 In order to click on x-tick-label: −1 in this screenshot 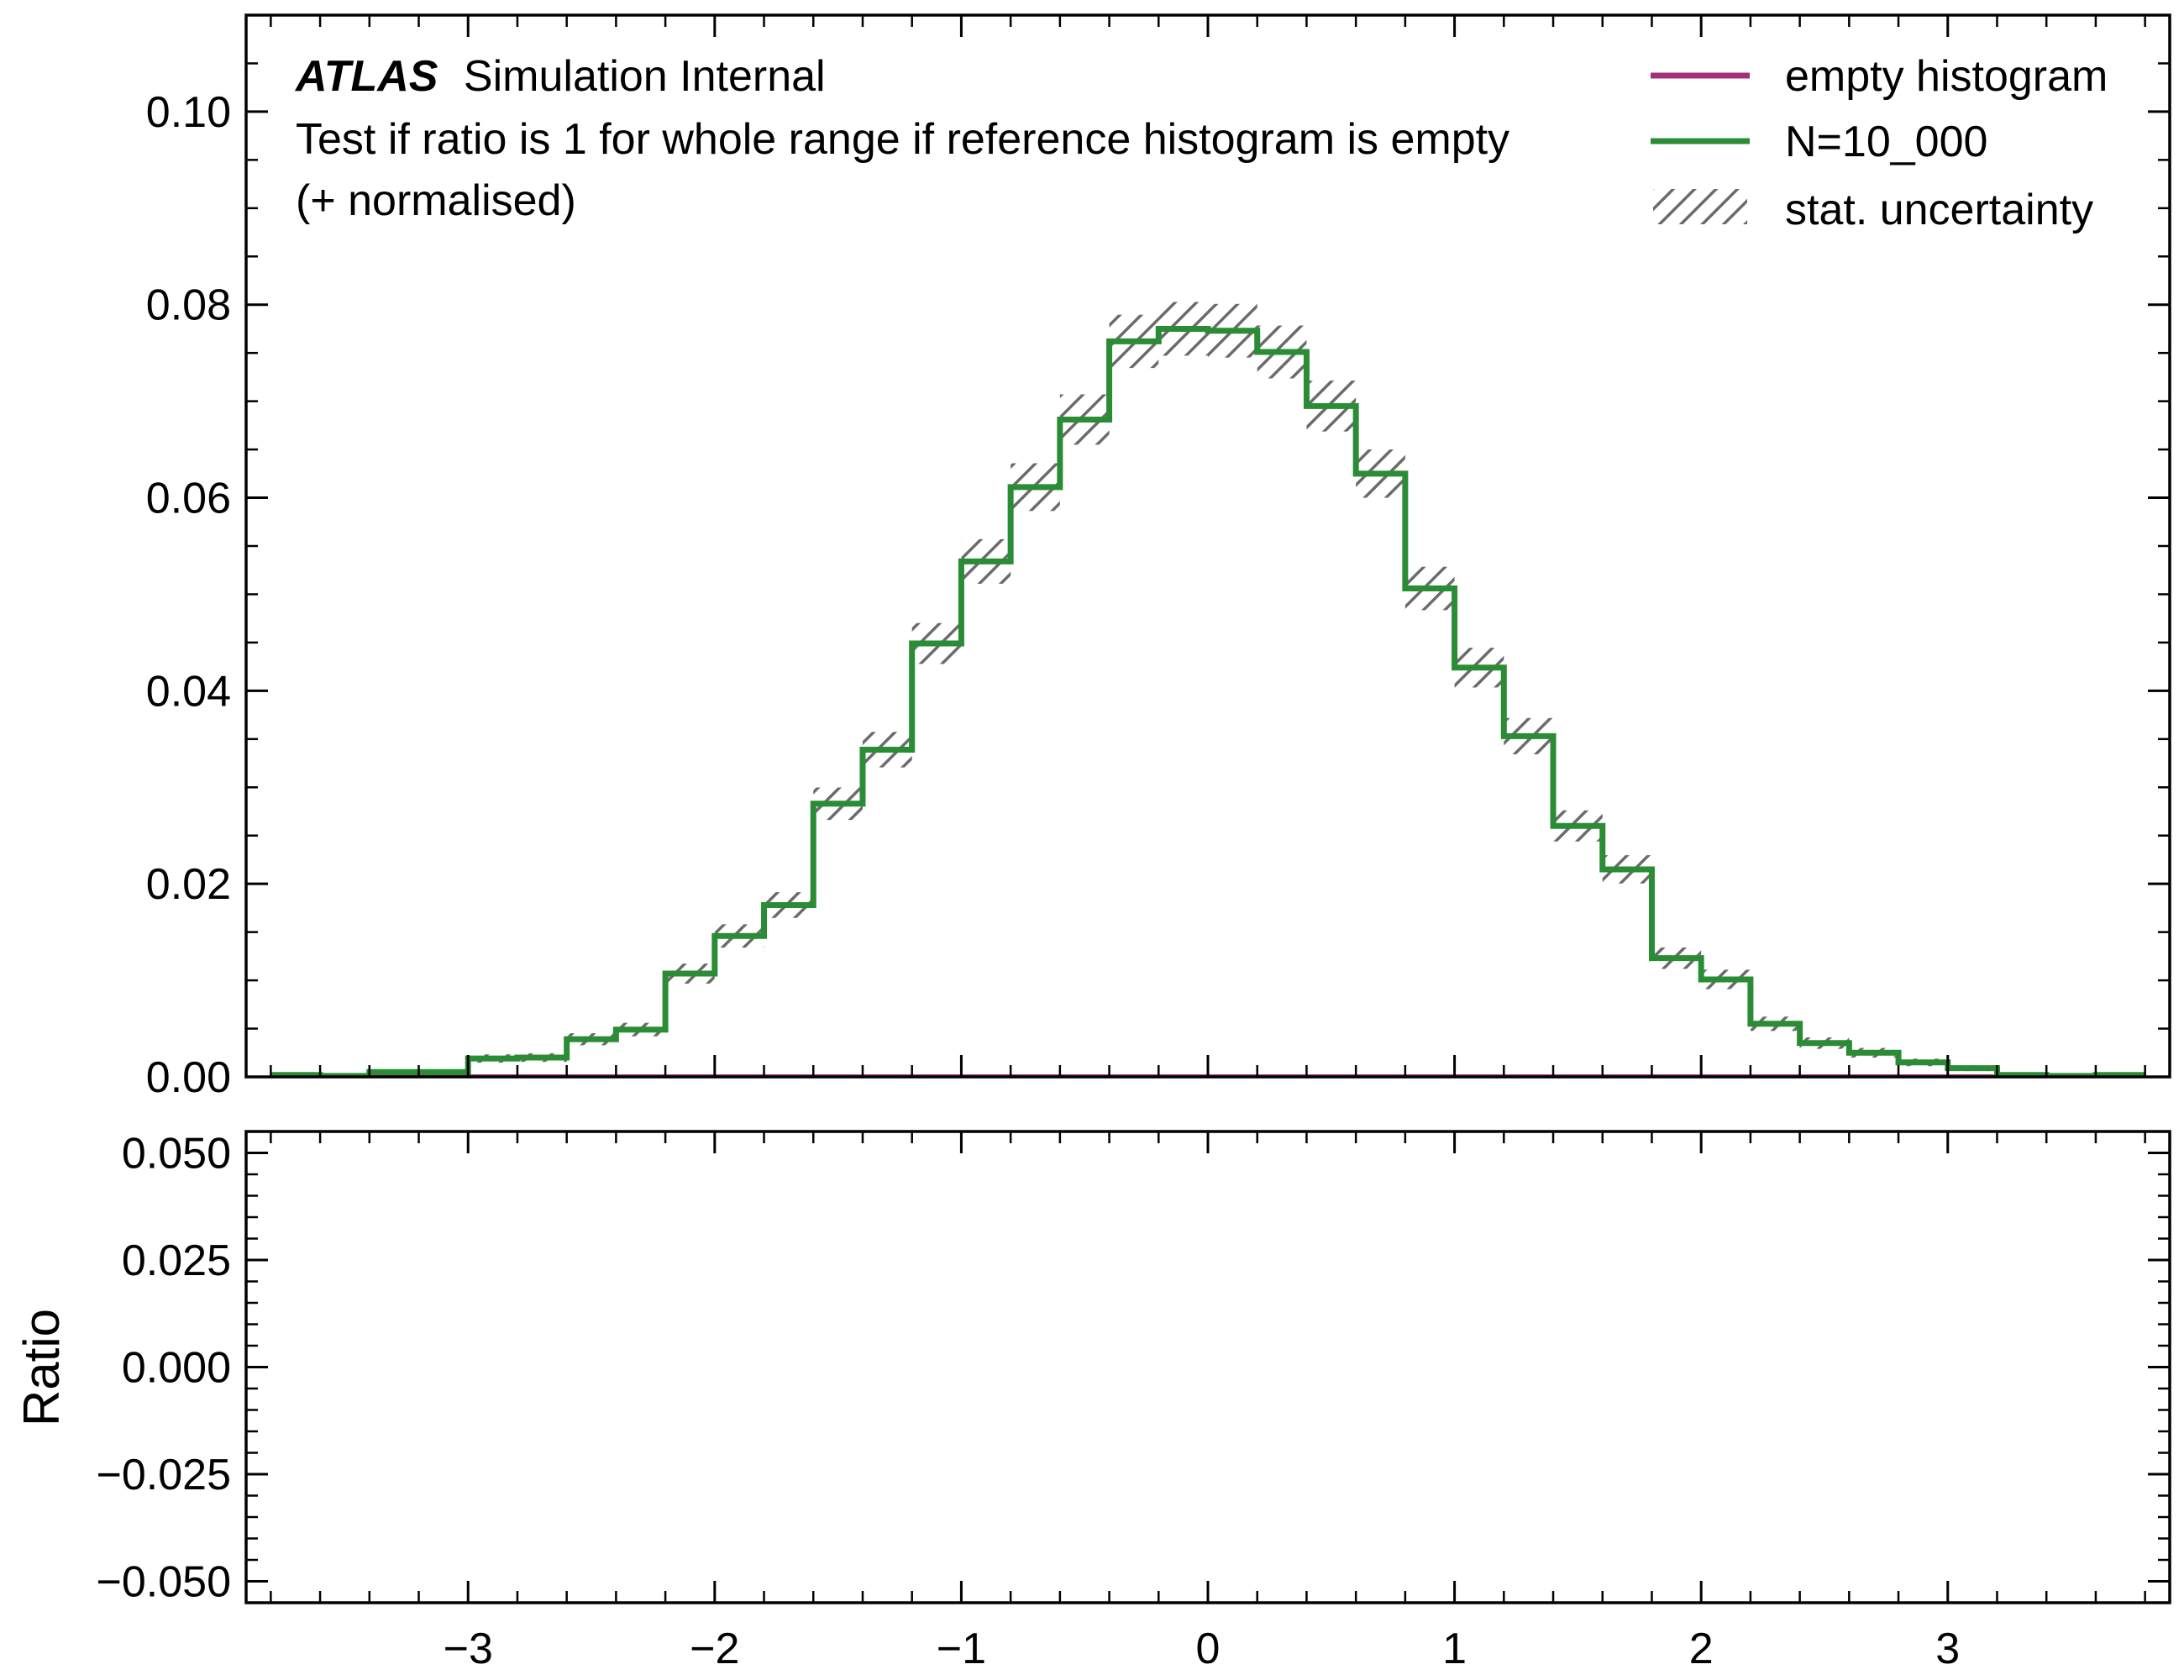, I will do `click(961, 1649)`.